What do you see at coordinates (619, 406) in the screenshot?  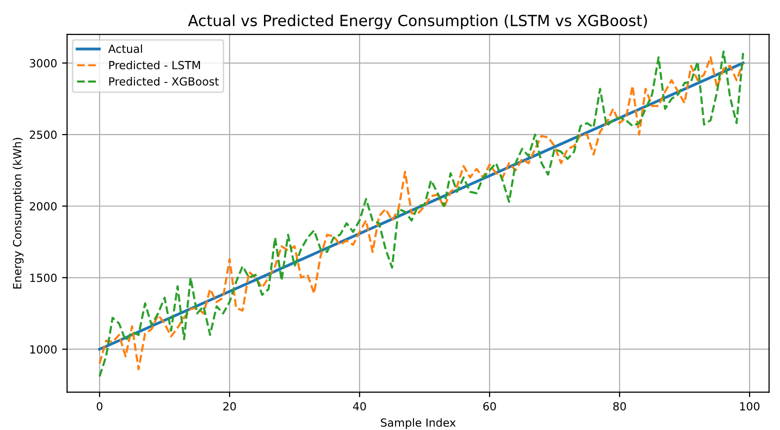 I see `x-tick-label: 80` at bounding box center [619, 406].